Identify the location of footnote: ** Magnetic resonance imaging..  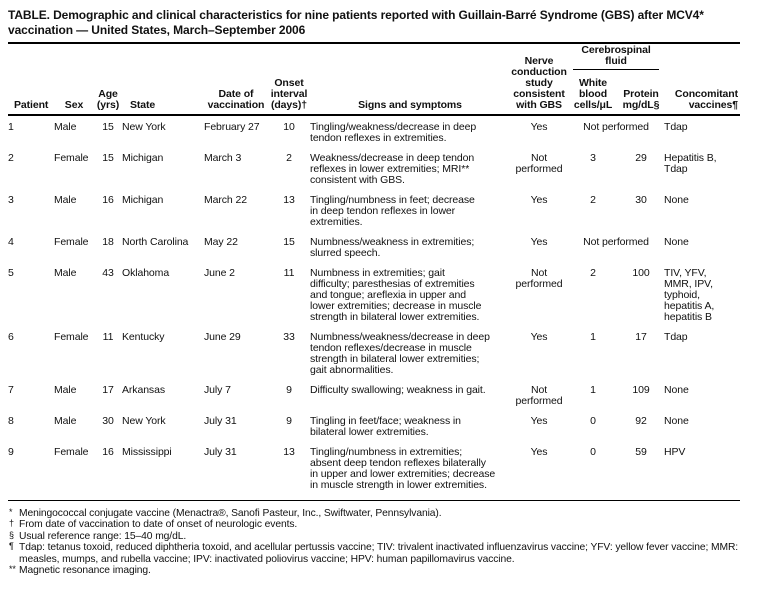
(374, 570).